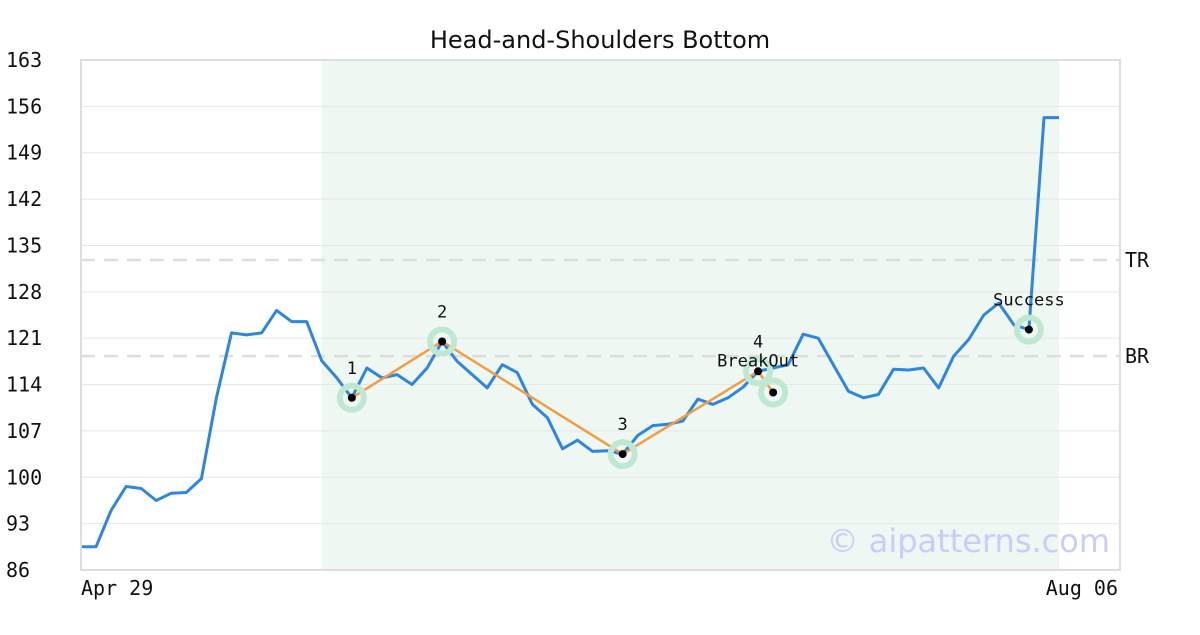 Image resolution: width=1200 pixels, height=635 pixels. Describe the element at coordinates (600, 40) in the screenshot. I see `chart-title: Head-and-Shoulders Bottom` at that location.